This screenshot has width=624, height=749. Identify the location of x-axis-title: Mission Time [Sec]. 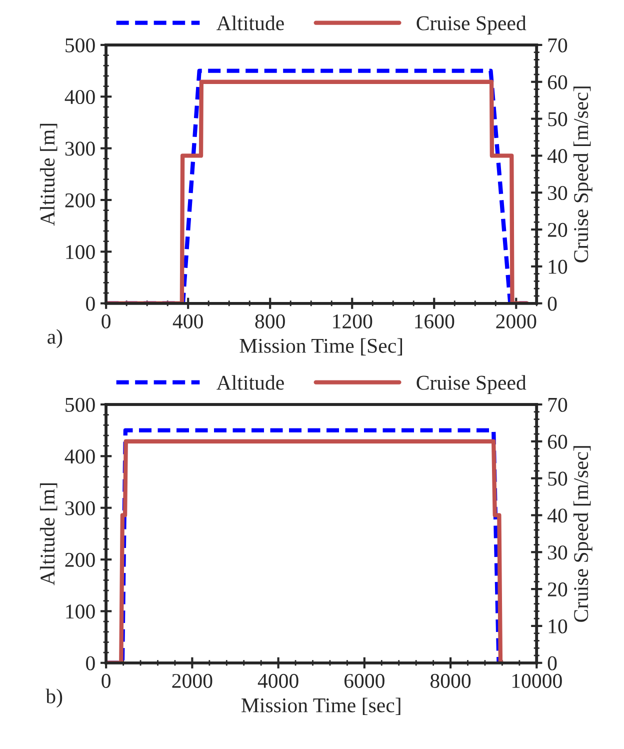
(321, 347).